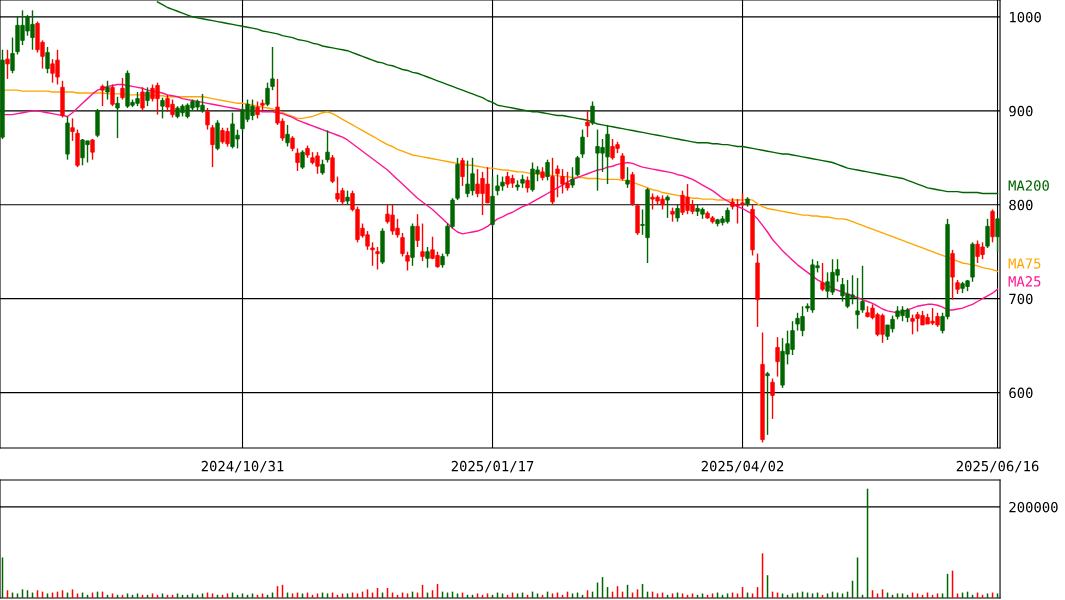  Describe the element at coordinates (492, 466) in the screenshot. I see `x-tick-label: 2025/01/17` at that location.